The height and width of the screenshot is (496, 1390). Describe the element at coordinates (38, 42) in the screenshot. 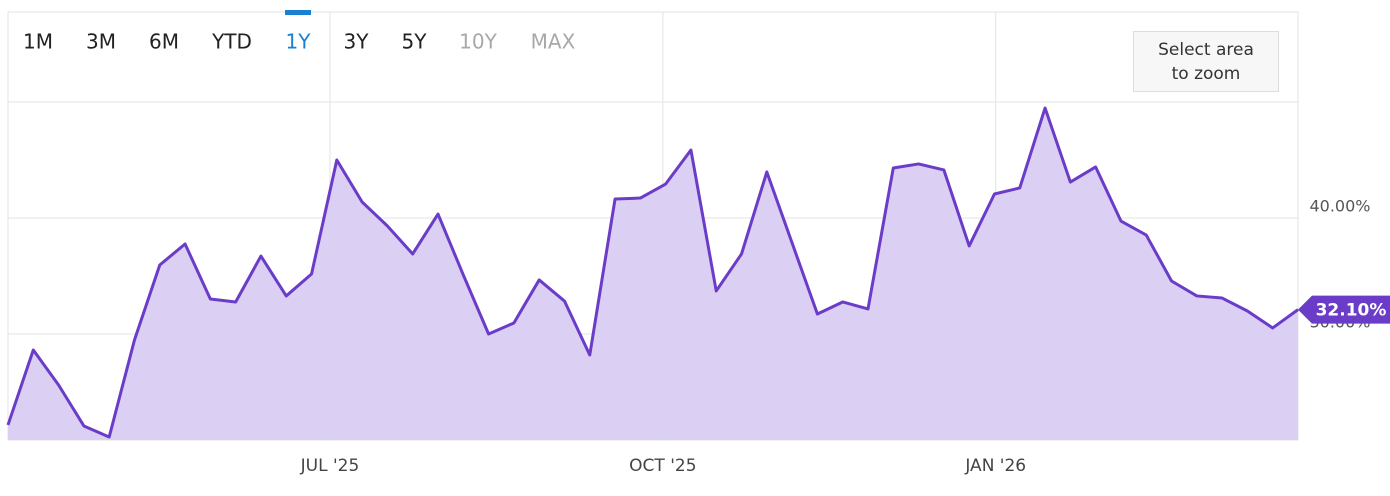

I see `range-button: 1M` at that location.